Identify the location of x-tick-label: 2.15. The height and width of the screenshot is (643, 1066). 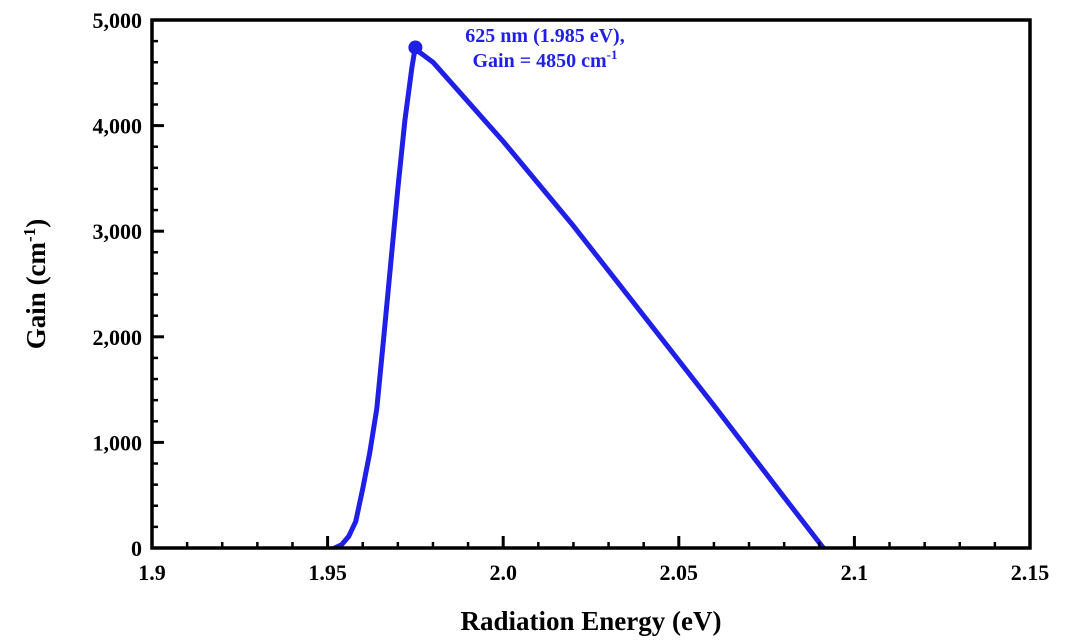
(1030, 572).